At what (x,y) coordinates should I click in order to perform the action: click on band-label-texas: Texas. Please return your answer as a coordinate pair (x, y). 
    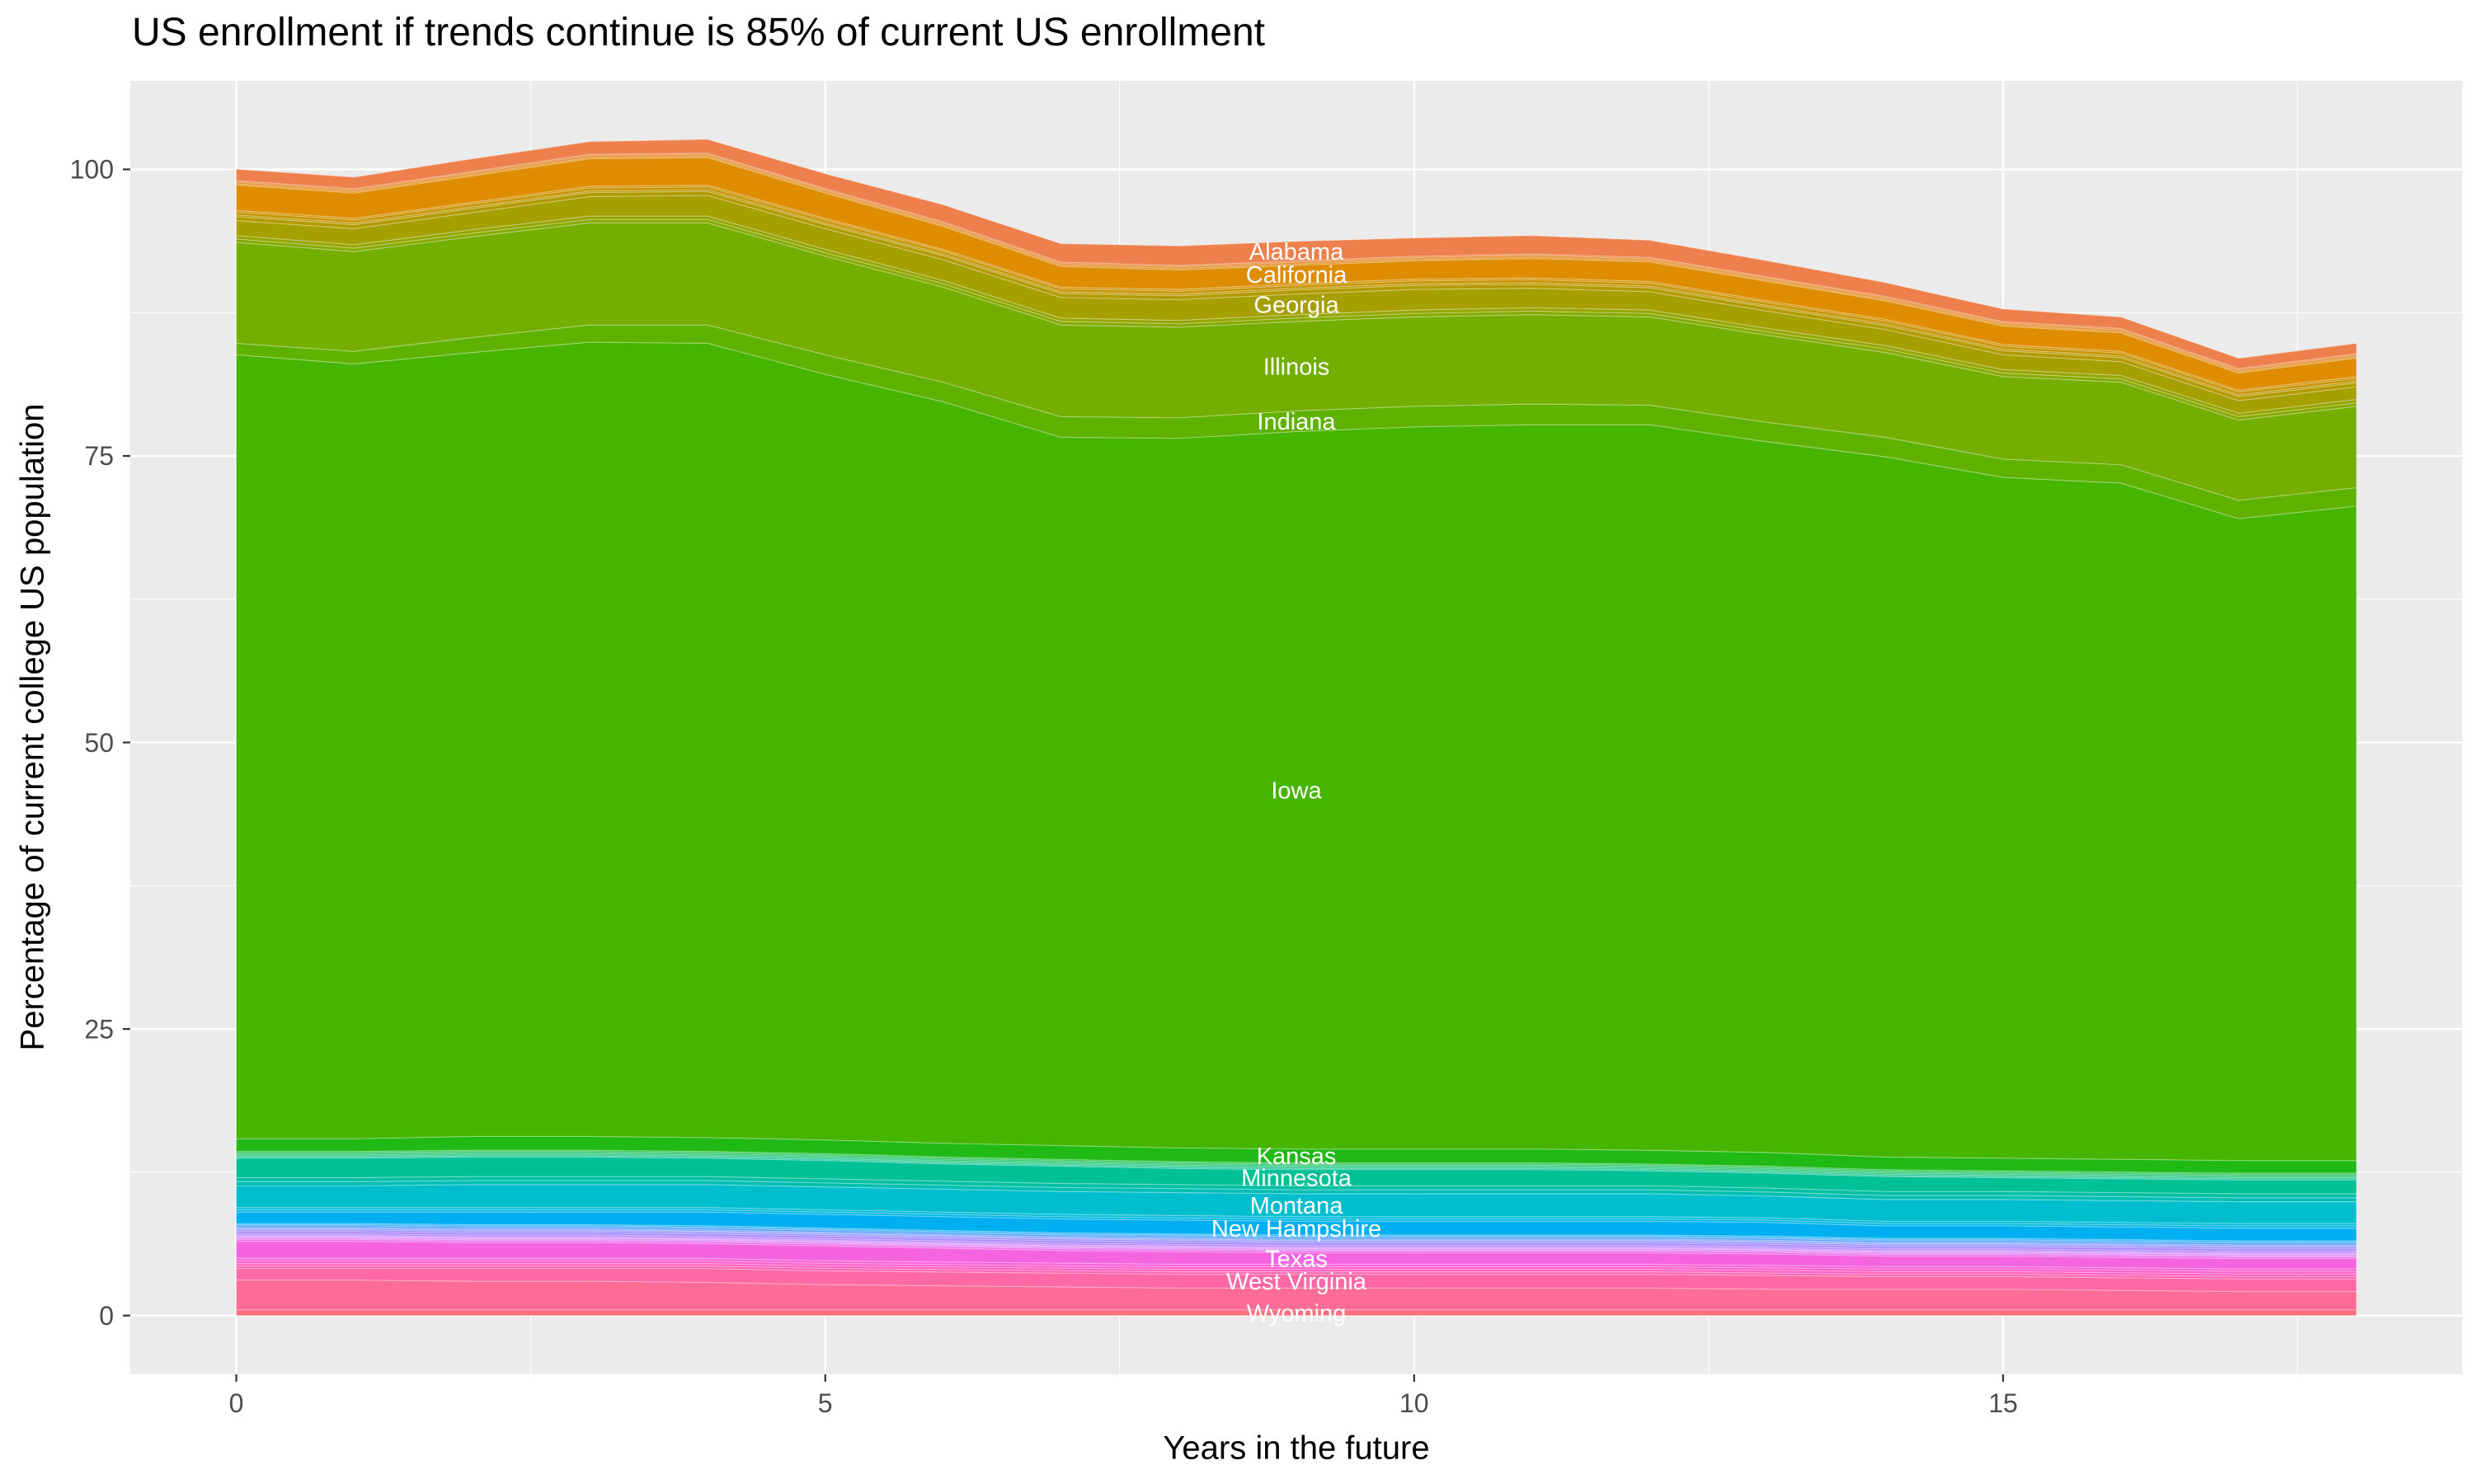
    Looking at the image, I should click on (1296, 1260).